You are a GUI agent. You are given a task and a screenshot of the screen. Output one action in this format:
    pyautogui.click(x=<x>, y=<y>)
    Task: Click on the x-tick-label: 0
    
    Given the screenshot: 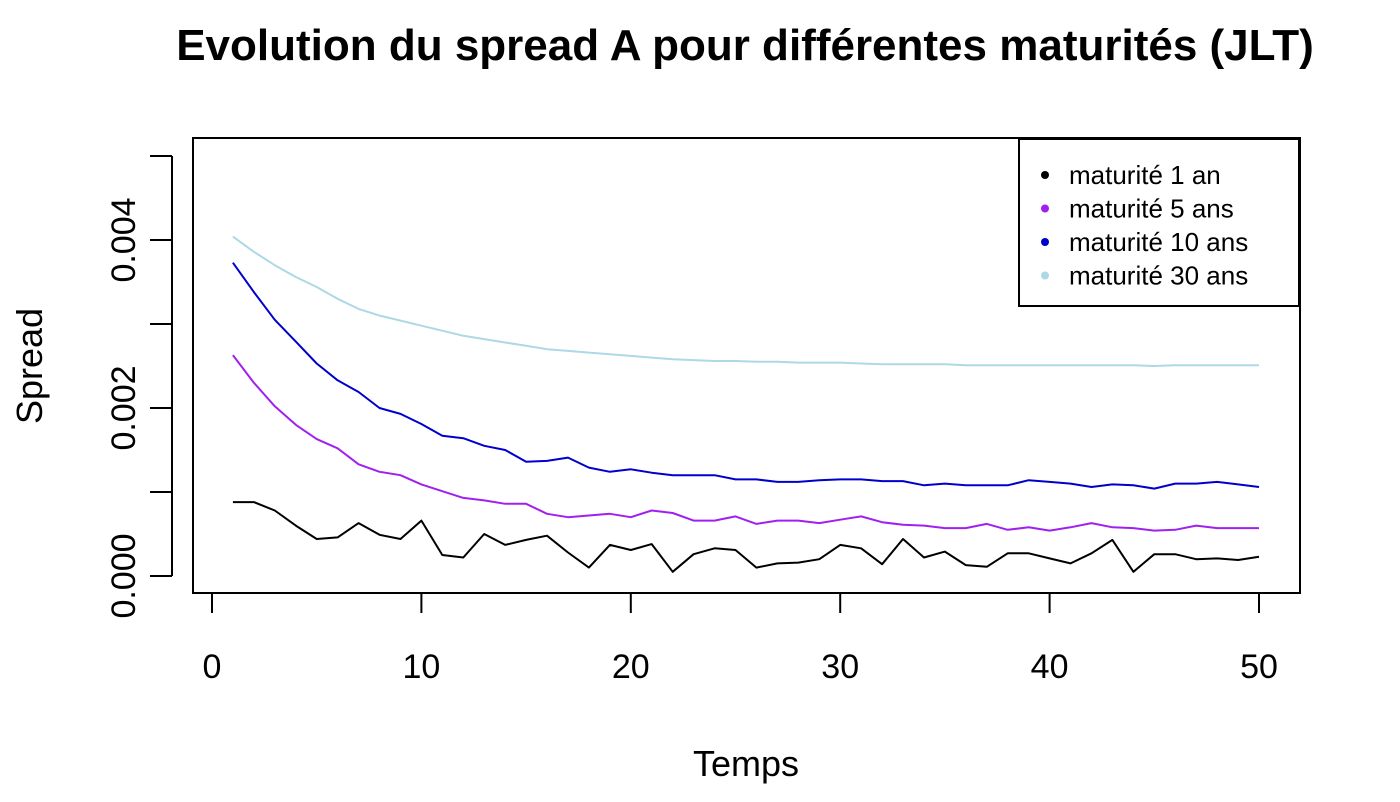 What is the action you would take?
    pyautogui.click(x=212, y=667)
    